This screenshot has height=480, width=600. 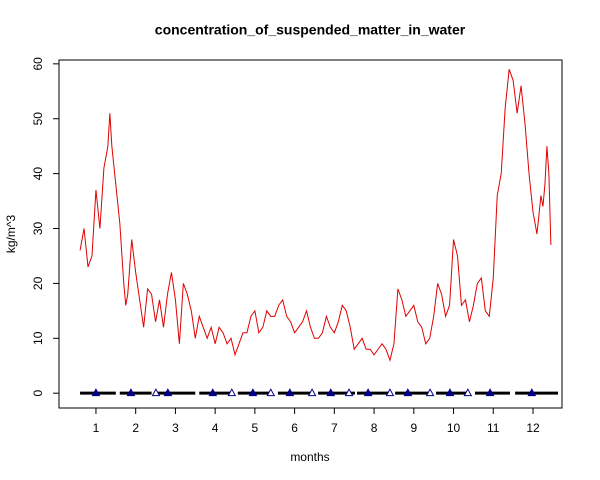 What do you see at coordinates (413, 428) in the screenshot?
I see `x-tick-label: 9` at bounding box center [413, 428].